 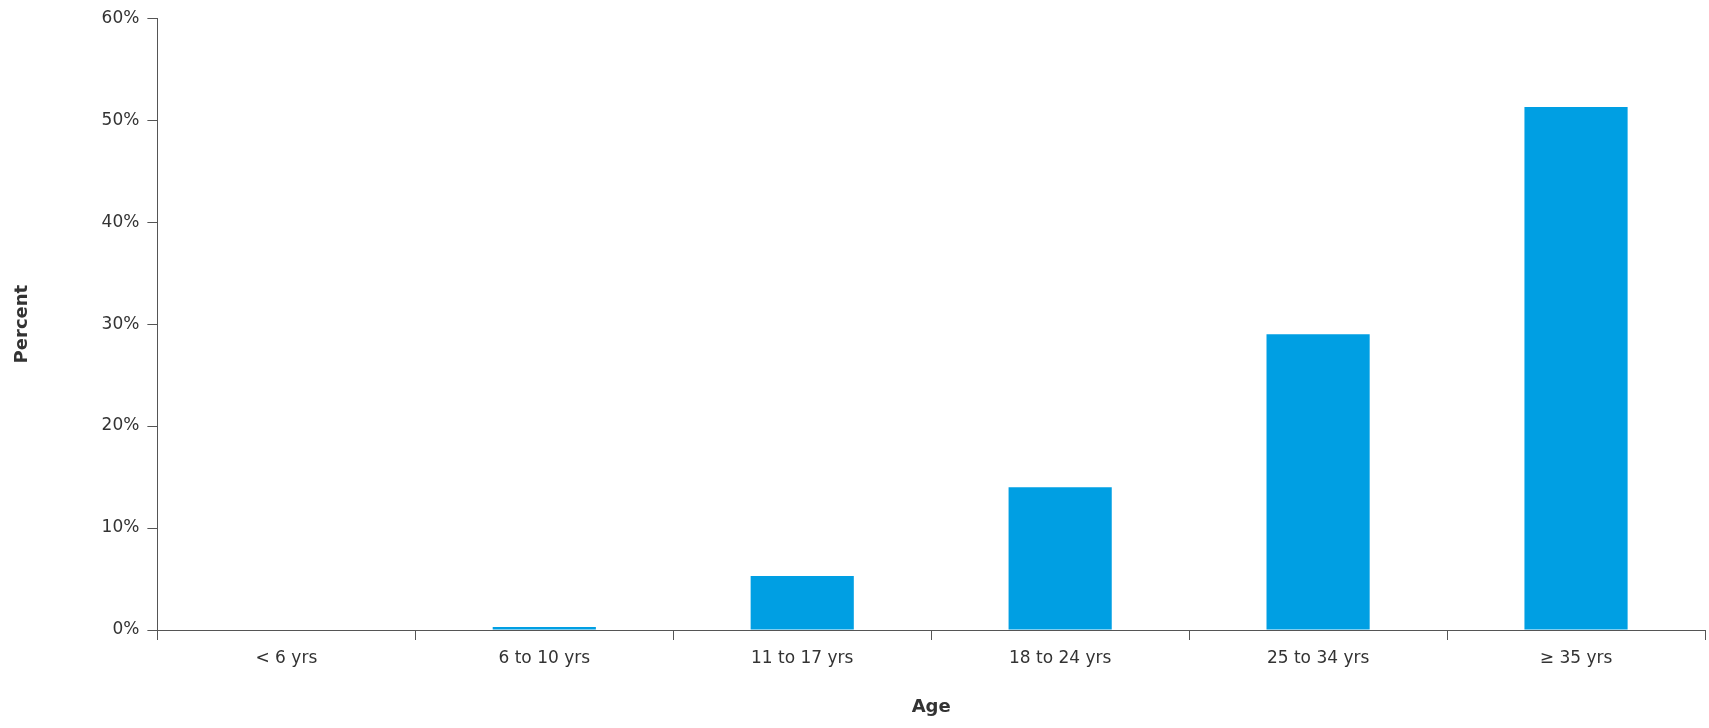 I want to click on x-axis-title: Age, so click(x=931, y=705).